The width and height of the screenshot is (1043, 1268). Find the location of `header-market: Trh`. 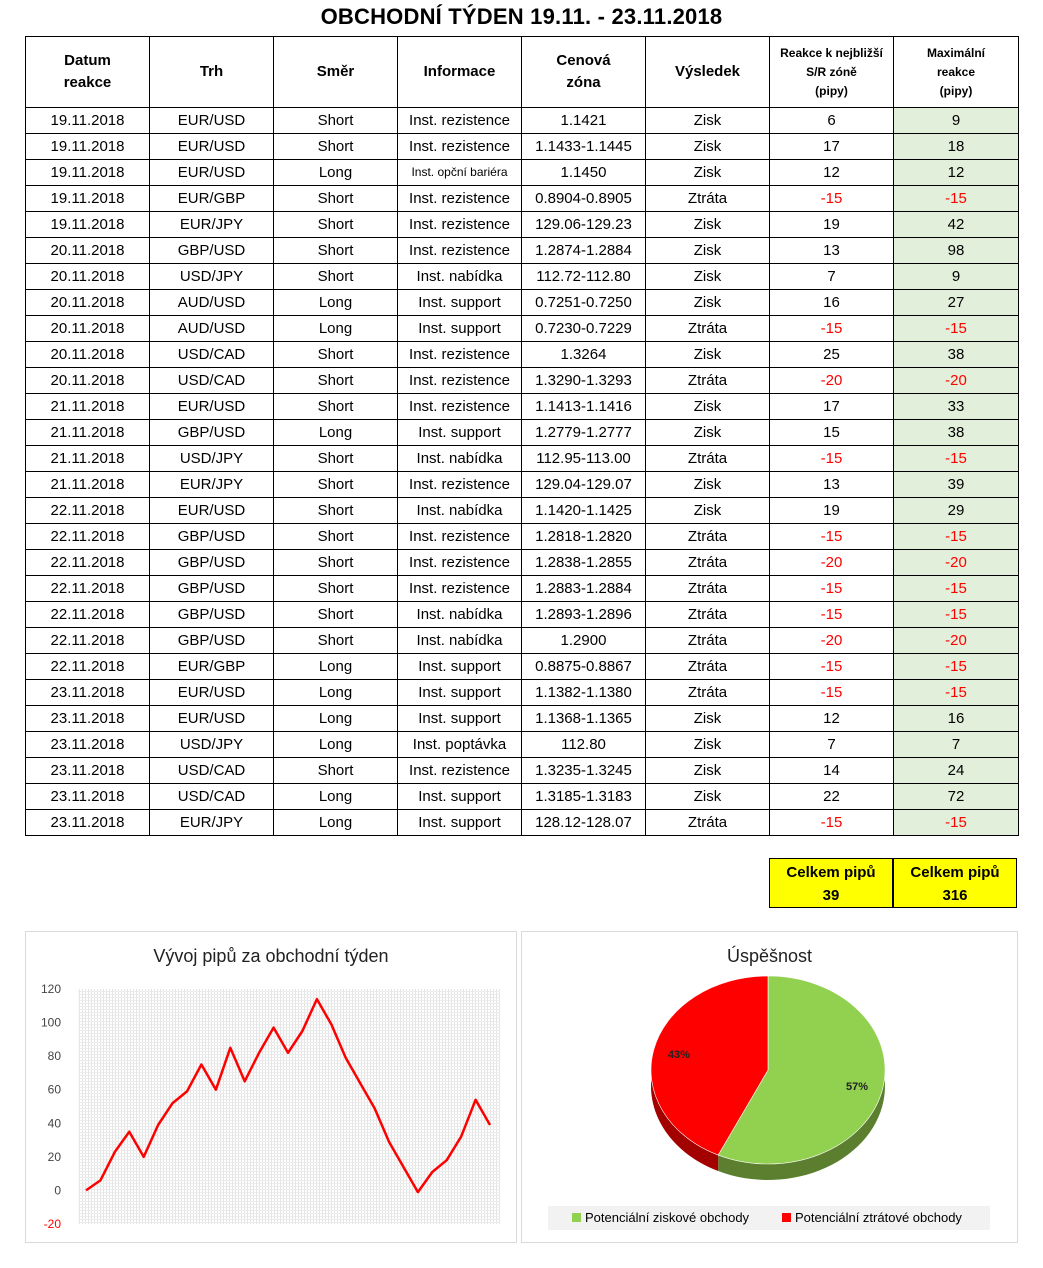

header-market: Trh is located at coordinates (211, 72).